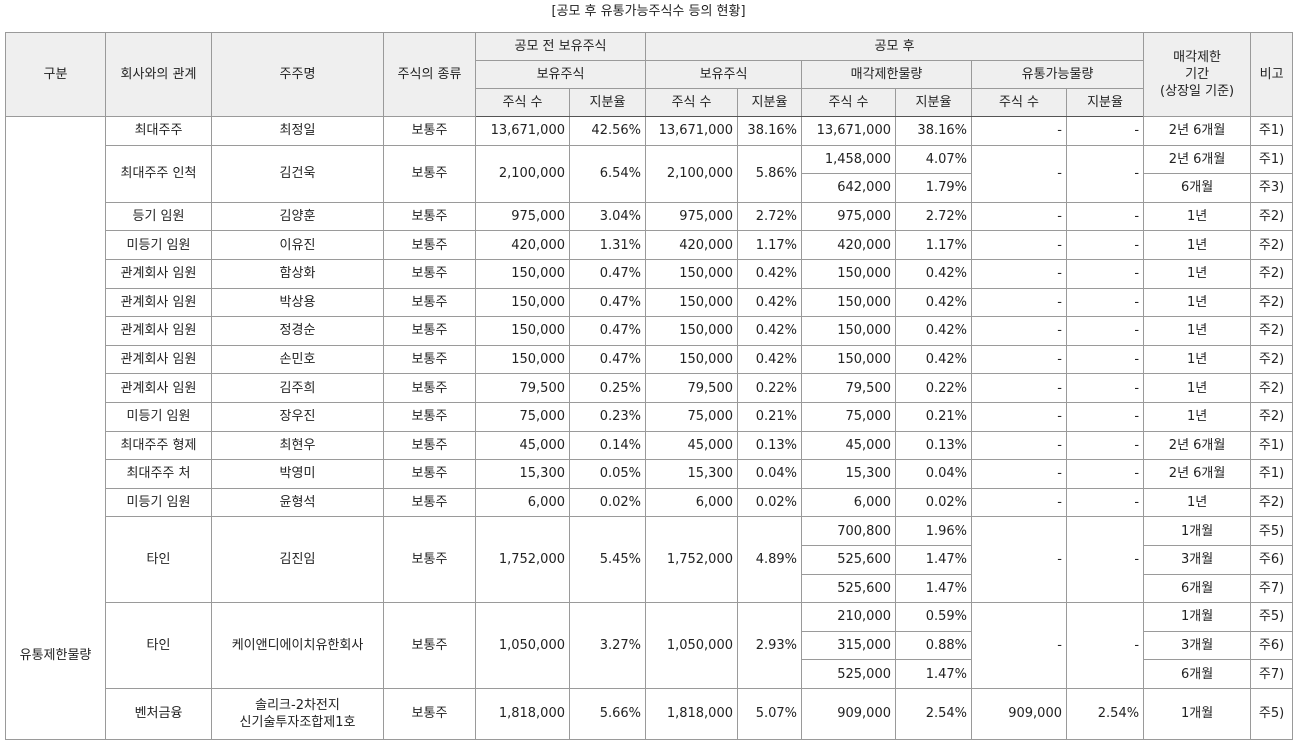 Image resolution: width=1297 pixels, height=742 pixels. Describe the element at coordinates (522, 173) in the screenshot. I see `shares-cell: 2,100,000` at that location.